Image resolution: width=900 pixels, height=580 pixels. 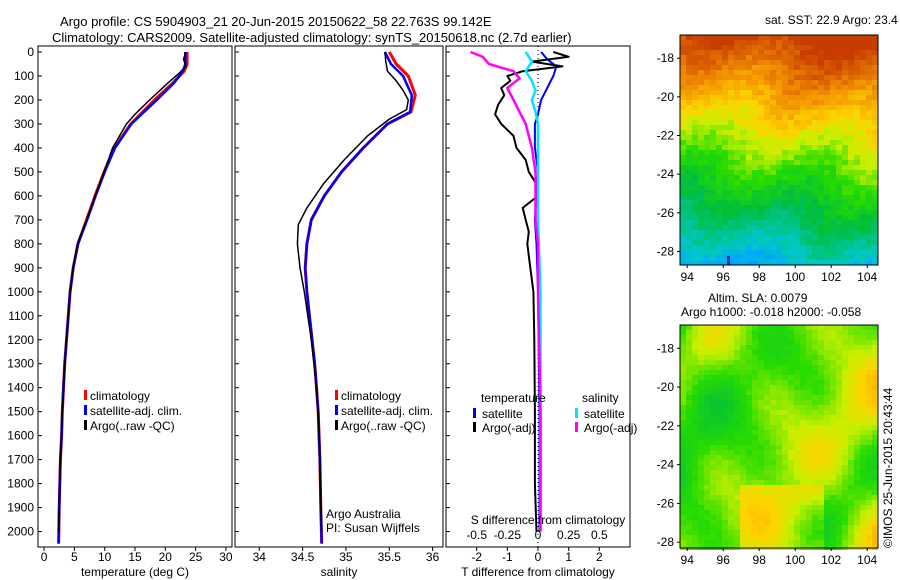 I want to click on legend-title-temperature: temperature, so click(x=513, y=398).